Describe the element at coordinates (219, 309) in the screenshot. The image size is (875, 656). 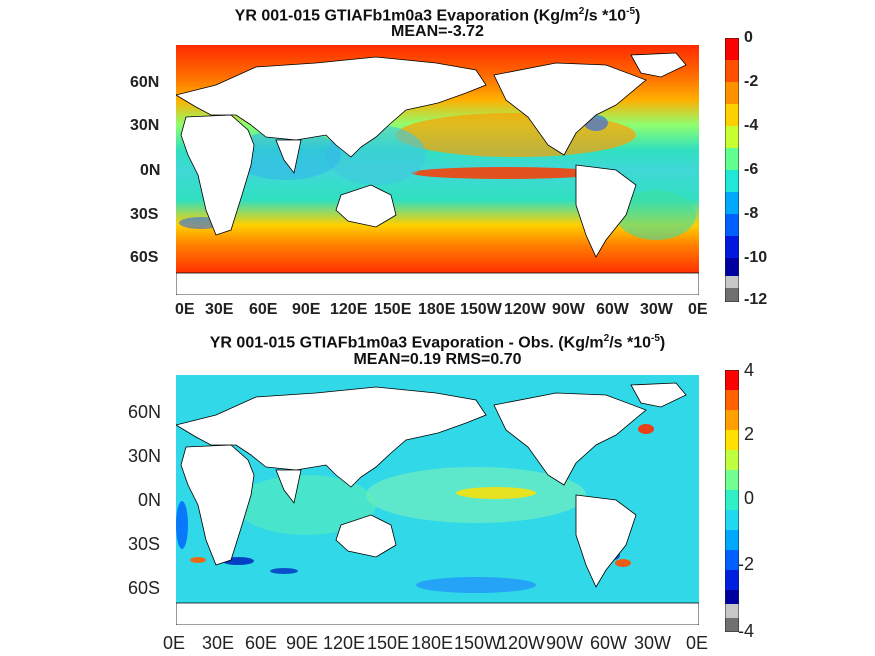
I see `top-xtick: 30E` at that location.